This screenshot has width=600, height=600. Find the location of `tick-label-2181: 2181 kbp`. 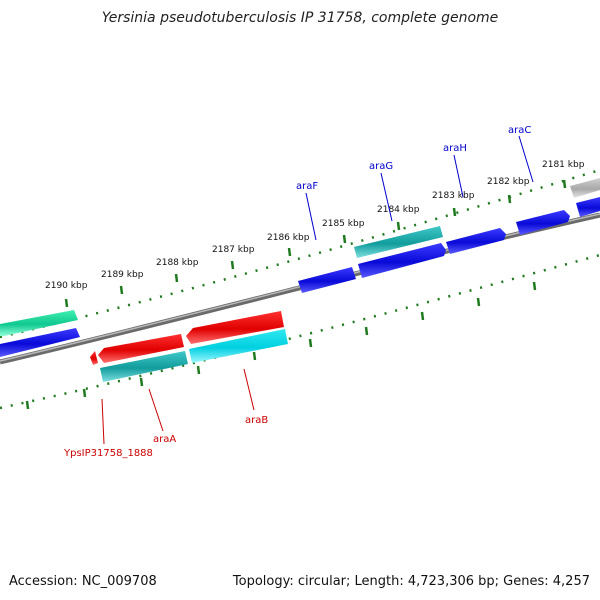

tick-label-2181: 2181 kbp is located at coordinates (563, 165).